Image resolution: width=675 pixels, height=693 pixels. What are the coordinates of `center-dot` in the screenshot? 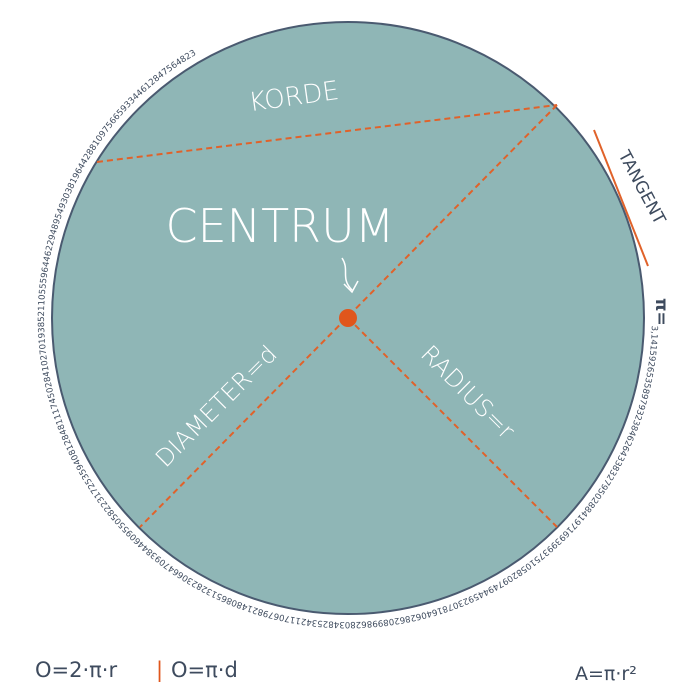 It's located at (348, 318).